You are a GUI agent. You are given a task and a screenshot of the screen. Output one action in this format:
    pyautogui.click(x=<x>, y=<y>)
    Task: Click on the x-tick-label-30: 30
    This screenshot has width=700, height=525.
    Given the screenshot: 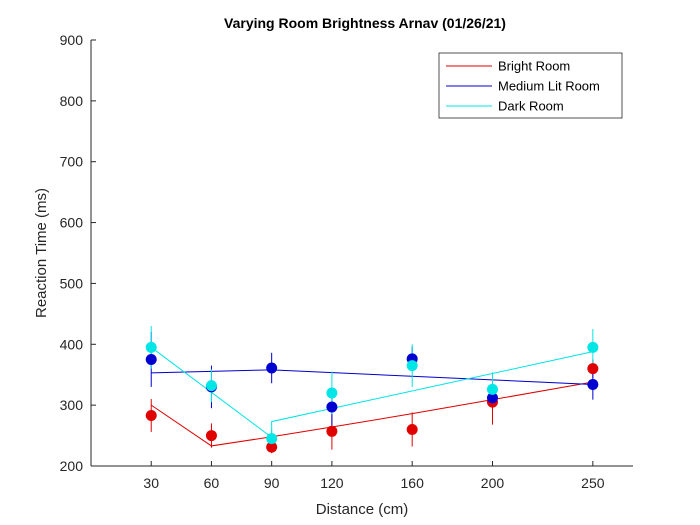 What is the action you would take?
    pyautogui.click(x=151, y=483)
    